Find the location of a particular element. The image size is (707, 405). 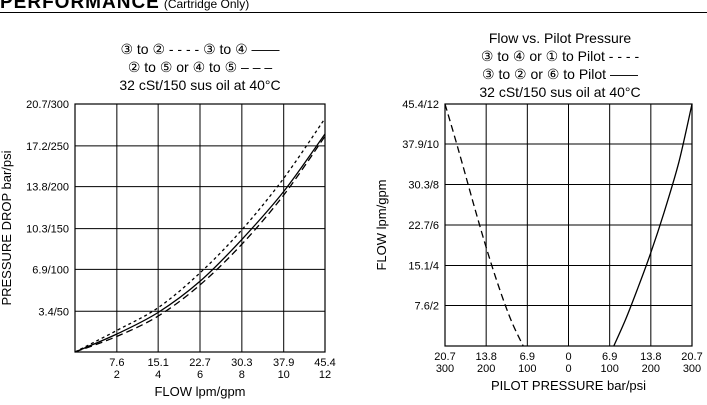

left-y-tick-label: 17.2/250 is located at coordinates (47, 147).